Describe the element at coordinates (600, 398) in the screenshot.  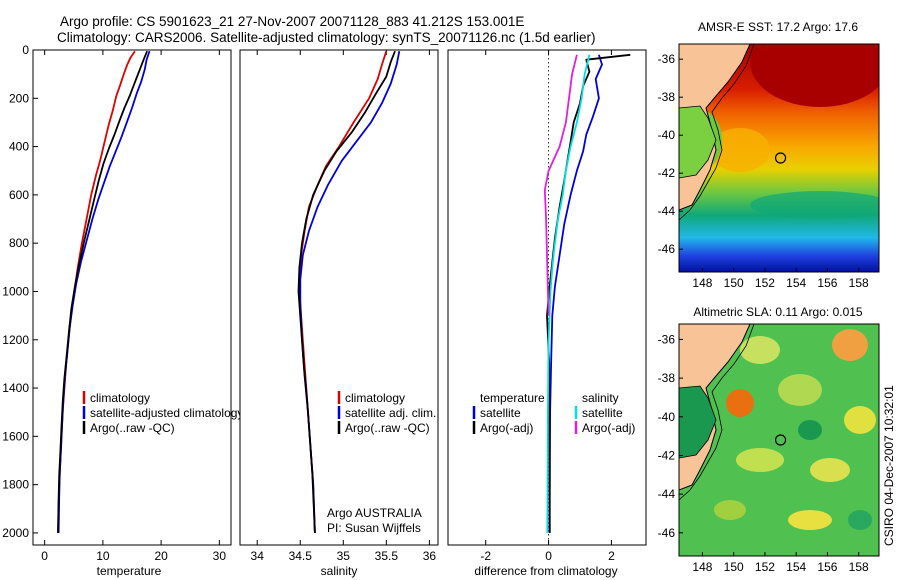
I see `legend-group-title-salinity: salinity` at that location.